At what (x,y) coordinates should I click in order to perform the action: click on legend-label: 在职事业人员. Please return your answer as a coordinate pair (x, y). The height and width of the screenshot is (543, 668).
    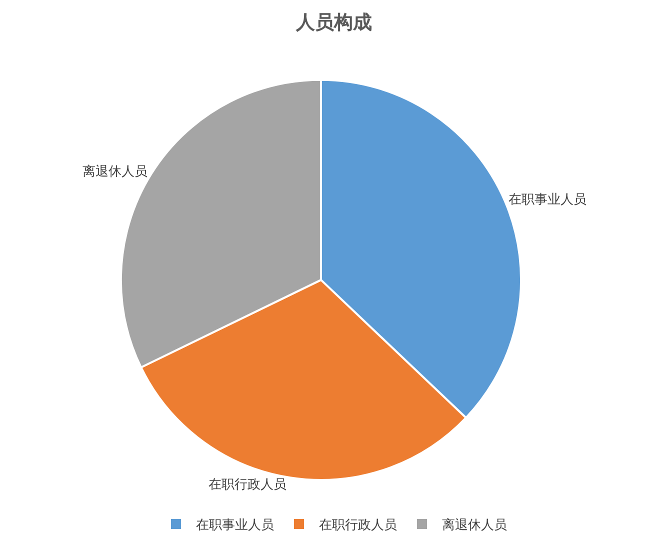
    Looking at the image, I should click on (235, 526).